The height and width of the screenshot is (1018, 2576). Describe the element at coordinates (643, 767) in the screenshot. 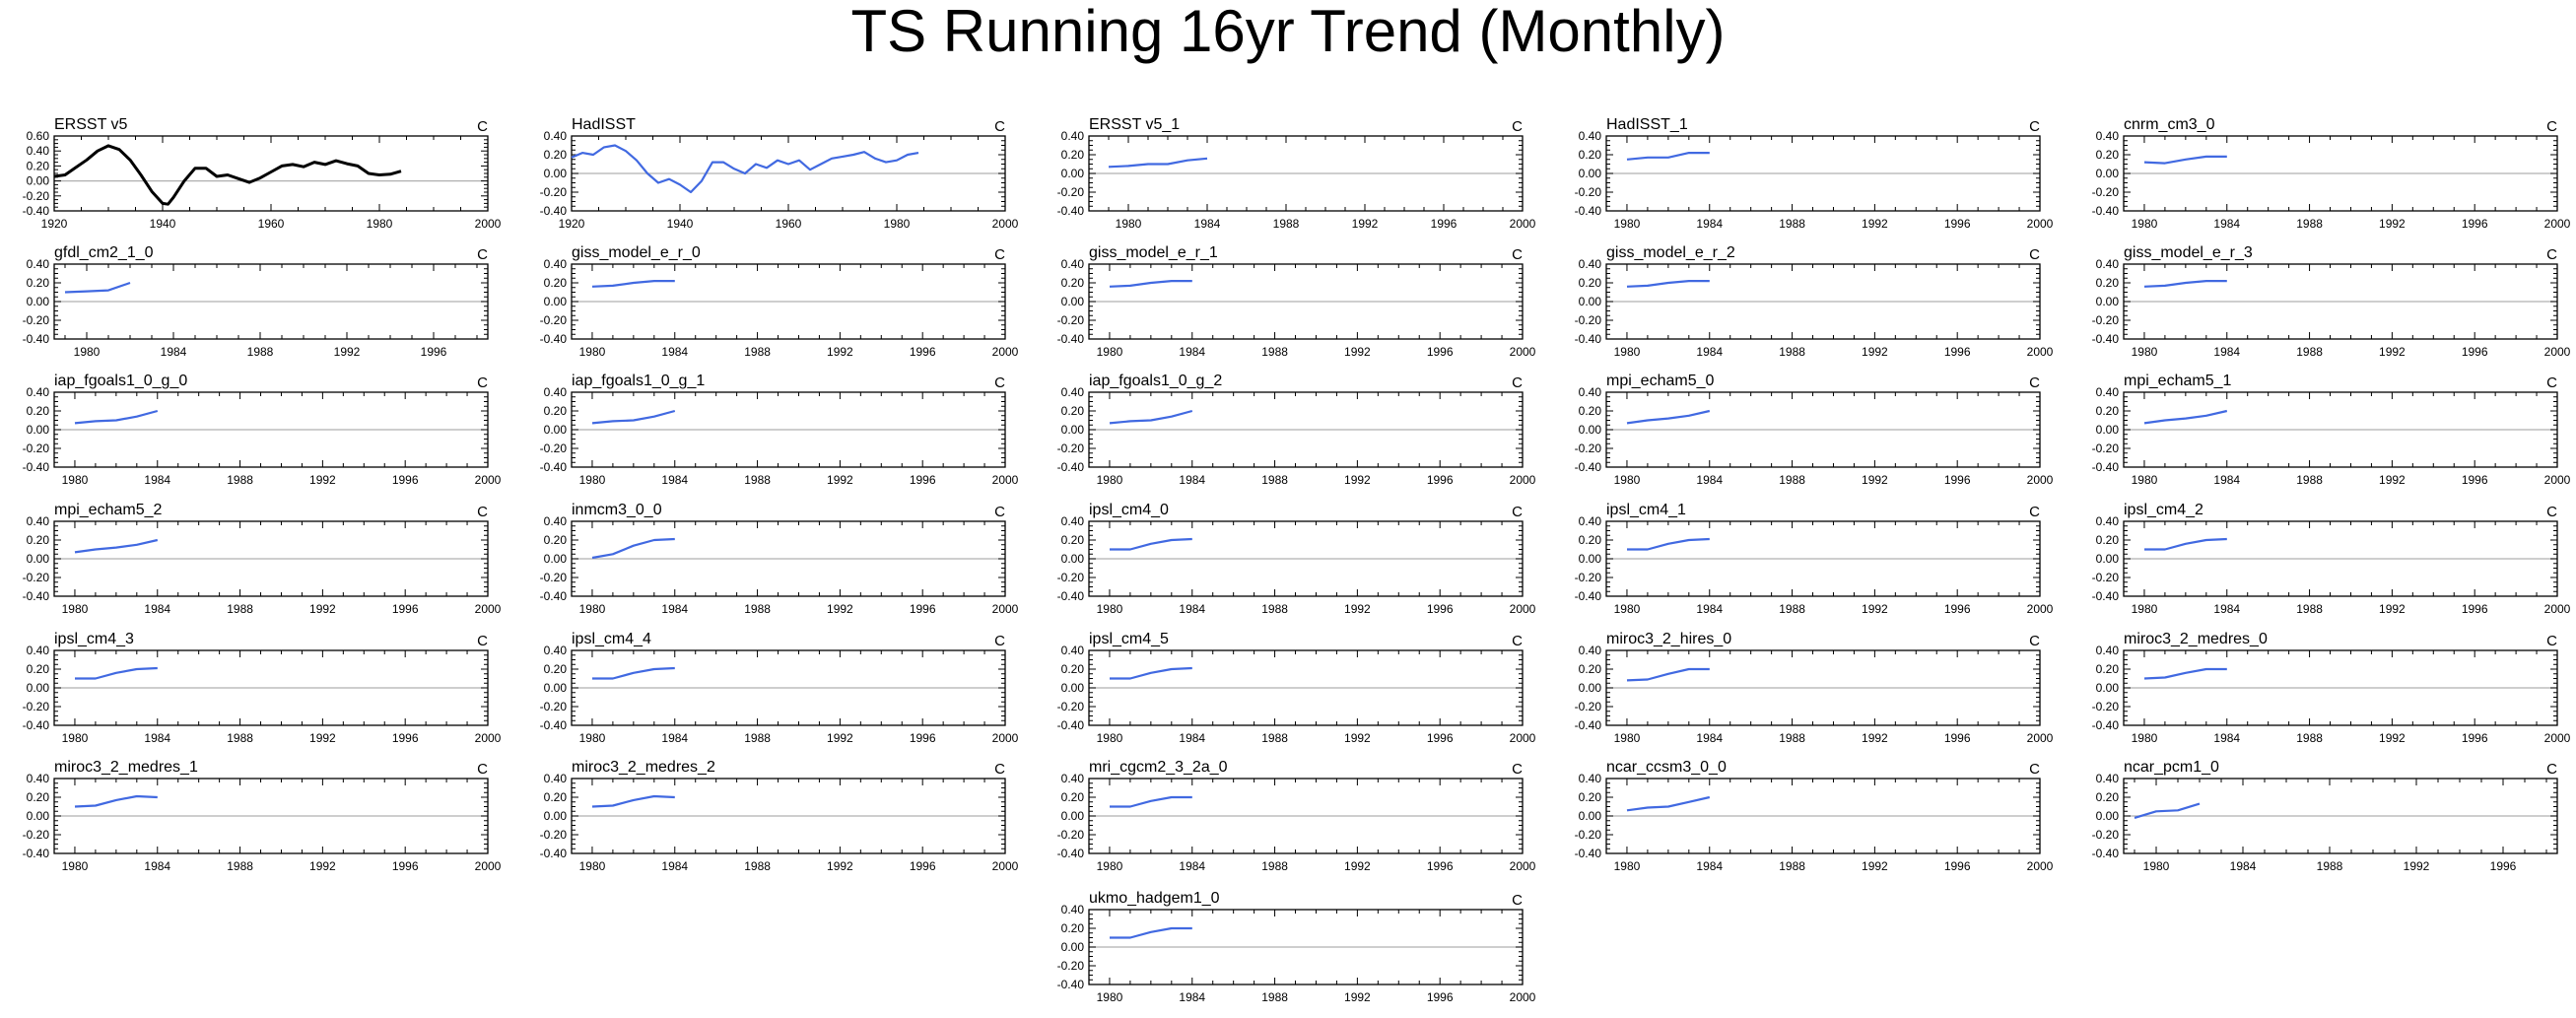

I see `panel-title: miroc3_2_medres_2` at that location.